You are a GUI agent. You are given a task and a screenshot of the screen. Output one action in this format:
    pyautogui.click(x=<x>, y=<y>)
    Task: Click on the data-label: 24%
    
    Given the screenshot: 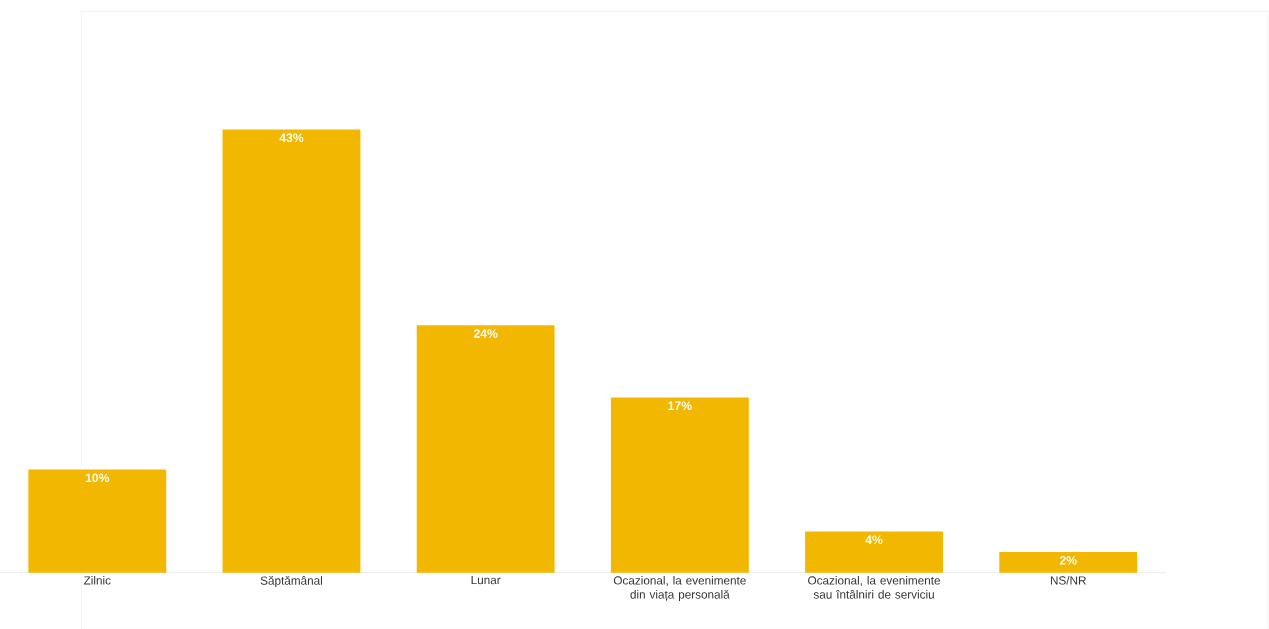 What is the action you would take?
    pyautogui.click(x=485, y=333)
    